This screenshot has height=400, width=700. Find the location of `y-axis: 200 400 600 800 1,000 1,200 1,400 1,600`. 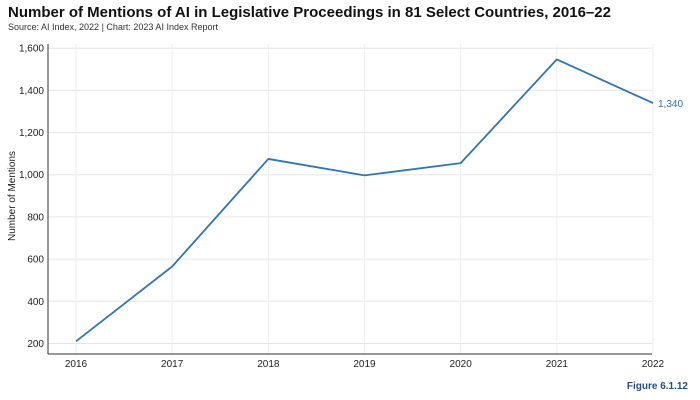

y-axis: 200 400 600 800 1,000 1,200 1,400 1,600 is located at coordinates (34, 199).